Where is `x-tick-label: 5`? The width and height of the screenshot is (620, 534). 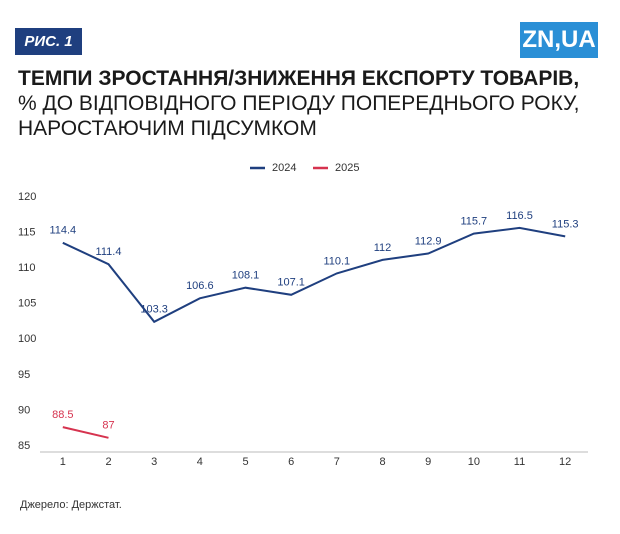
x-tick-label: 5 is located at coordinates (245, 462).